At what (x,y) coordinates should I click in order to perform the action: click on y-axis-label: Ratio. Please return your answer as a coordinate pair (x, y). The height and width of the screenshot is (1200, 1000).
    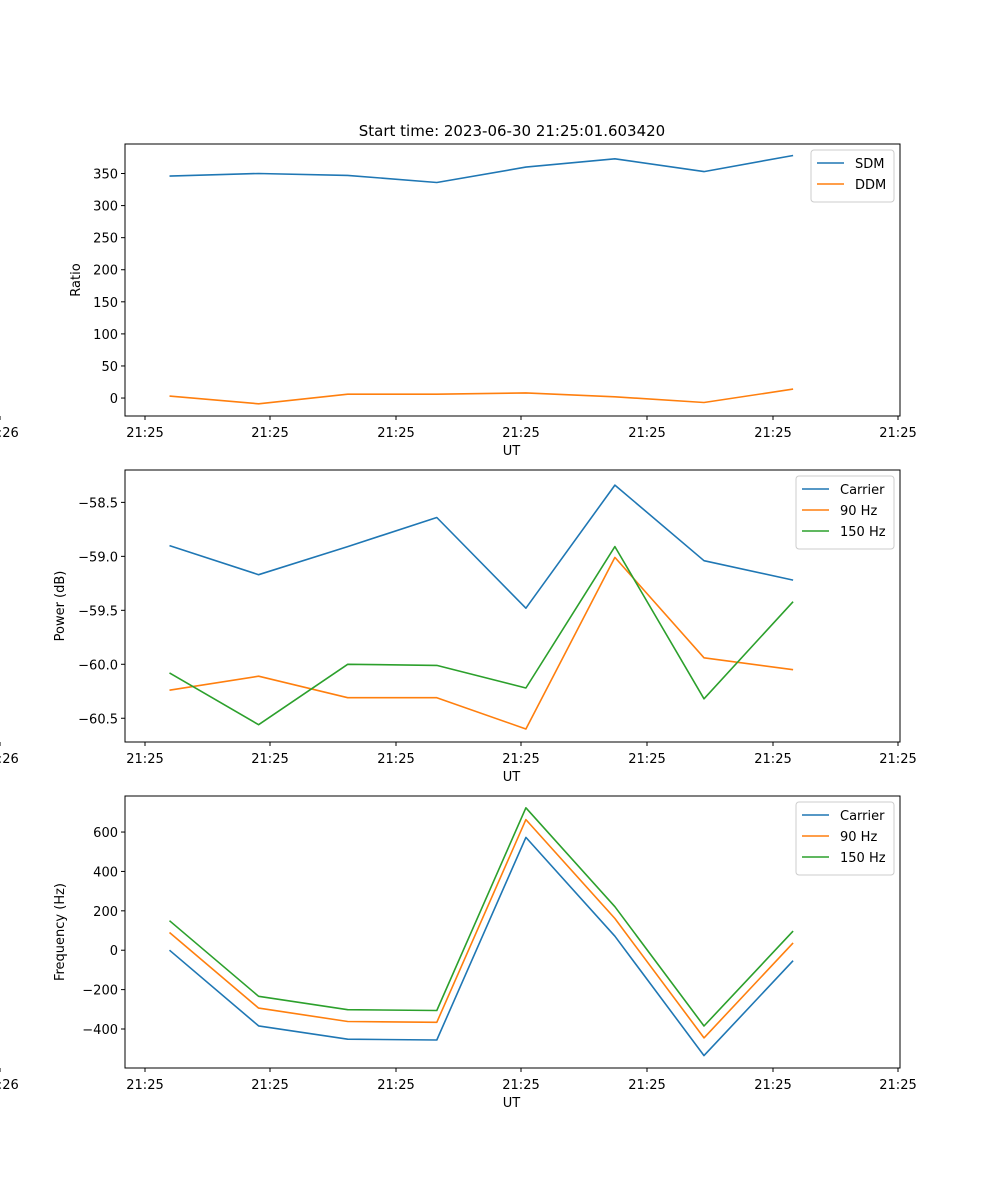
    Looking at the image, I should click on (76, 279).